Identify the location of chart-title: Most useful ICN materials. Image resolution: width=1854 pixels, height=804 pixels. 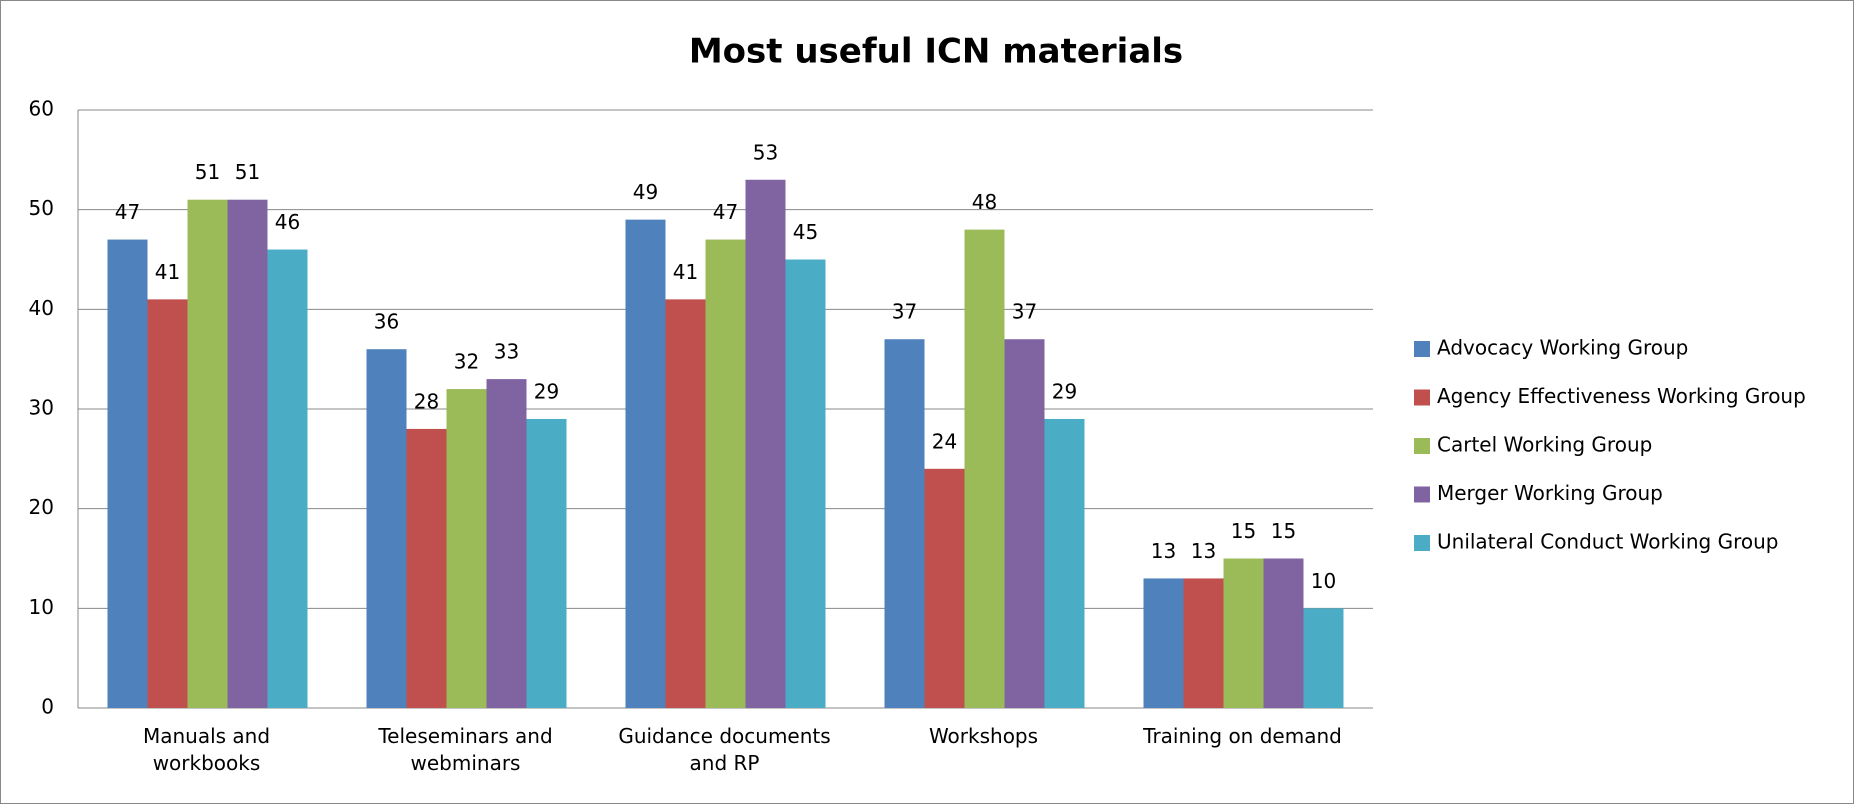
(936, 52).